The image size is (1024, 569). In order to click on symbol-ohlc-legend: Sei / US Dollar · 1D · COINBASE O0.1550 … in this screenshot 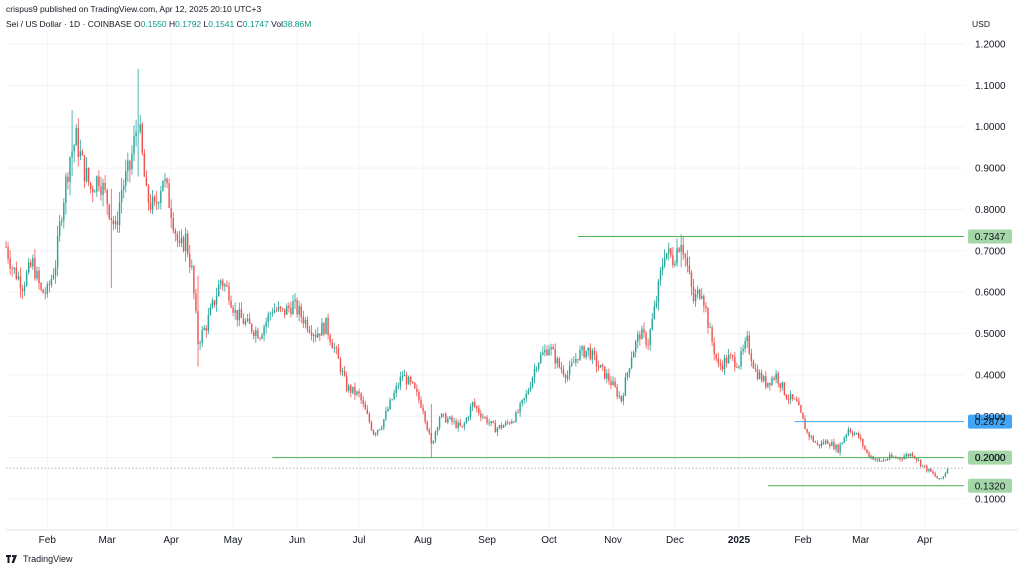, I will do `click(158, 24)`.